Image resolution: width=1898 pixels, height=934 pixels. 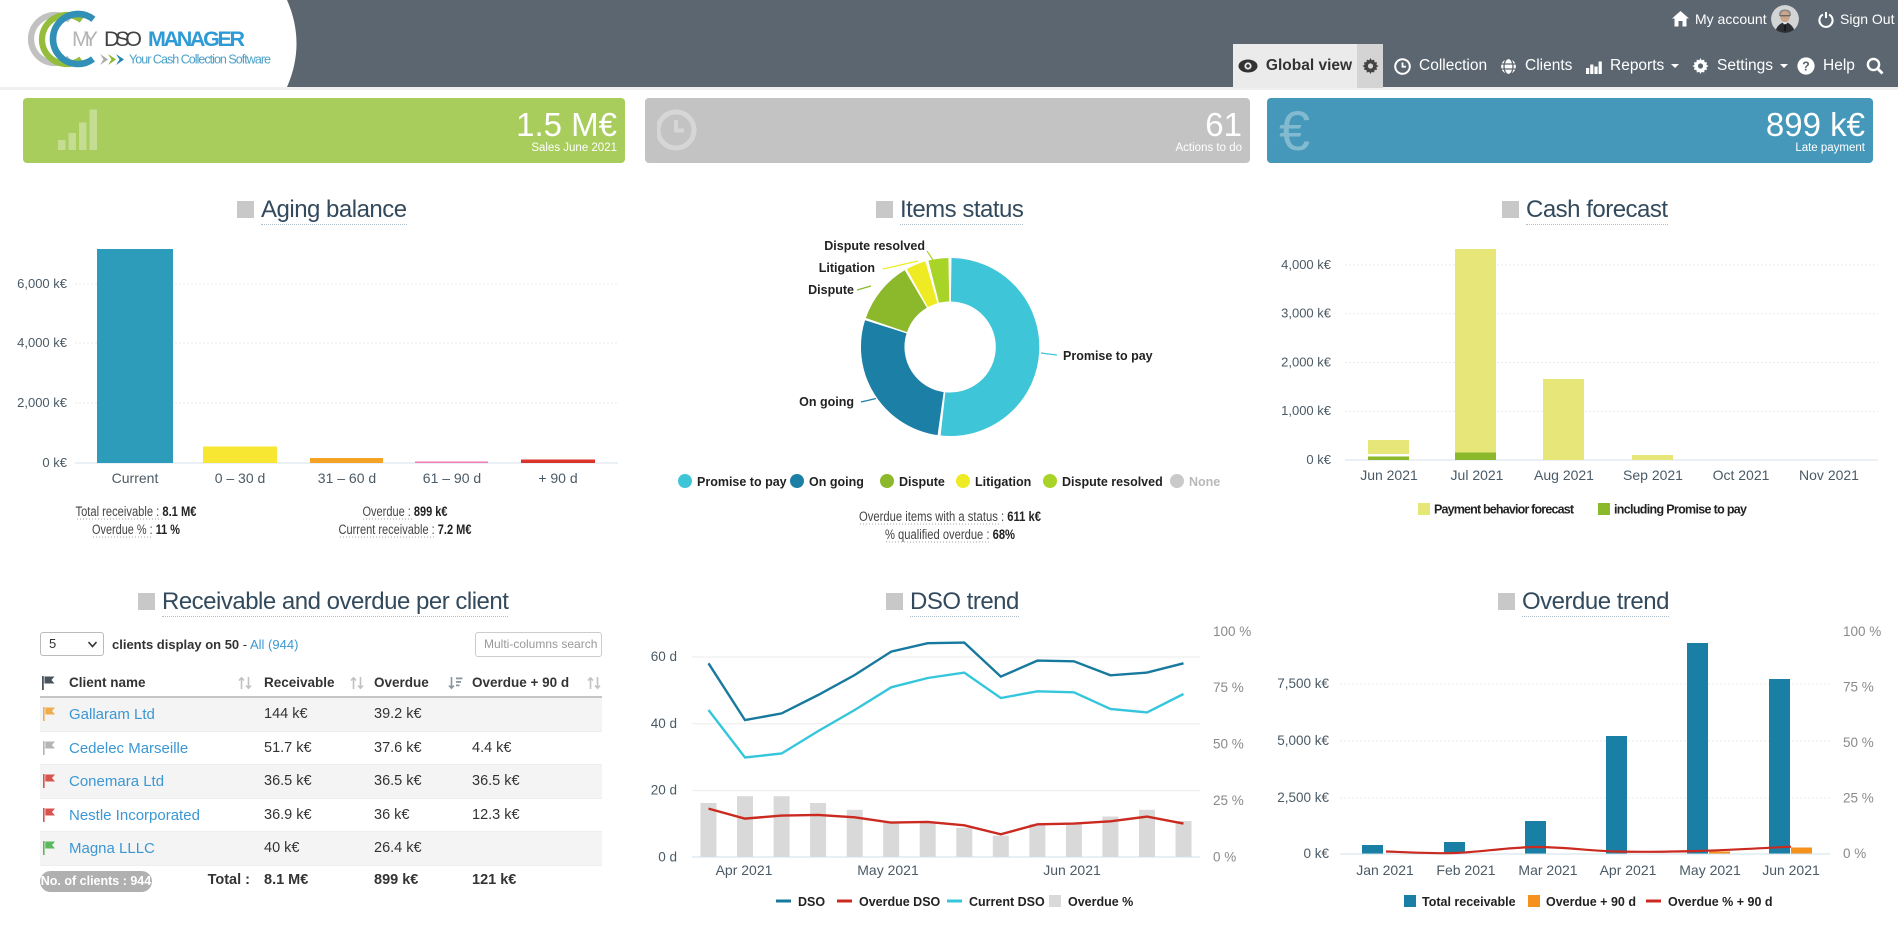 What do you see at coordinates (1306, 410) in the screenshot?
I see `svg-text: 1,000 k€` at bounding box center [1306, 410].